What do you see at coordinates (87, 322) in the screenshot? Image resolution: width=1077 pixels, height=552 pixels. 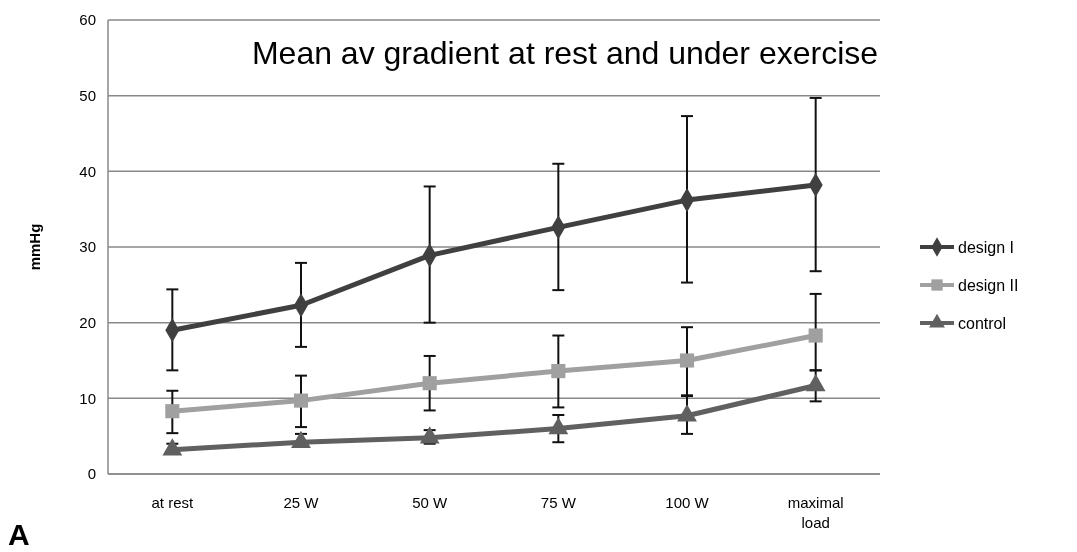 I see `y-tick-label: 20` at bounding box center [87, 322].